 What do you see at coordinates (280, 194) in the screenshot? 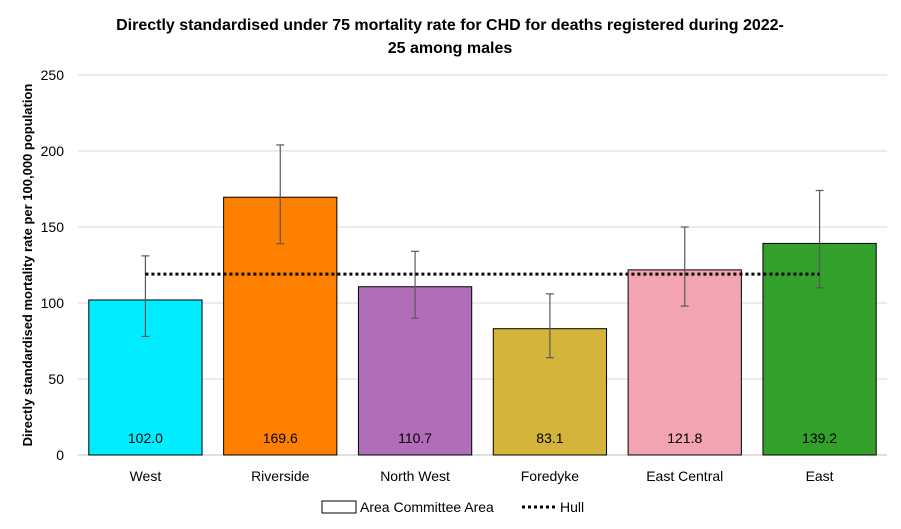
I see `error-bar-riverside` at bounding box center [280, 194].